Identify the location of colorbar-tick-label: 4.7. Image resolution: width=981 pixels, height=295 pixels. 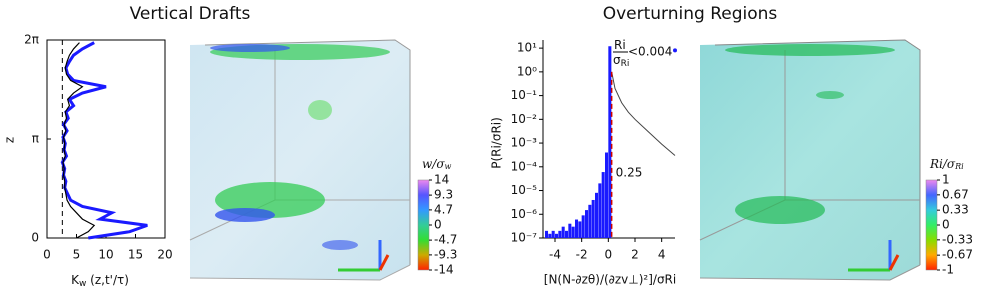
(443, 209).